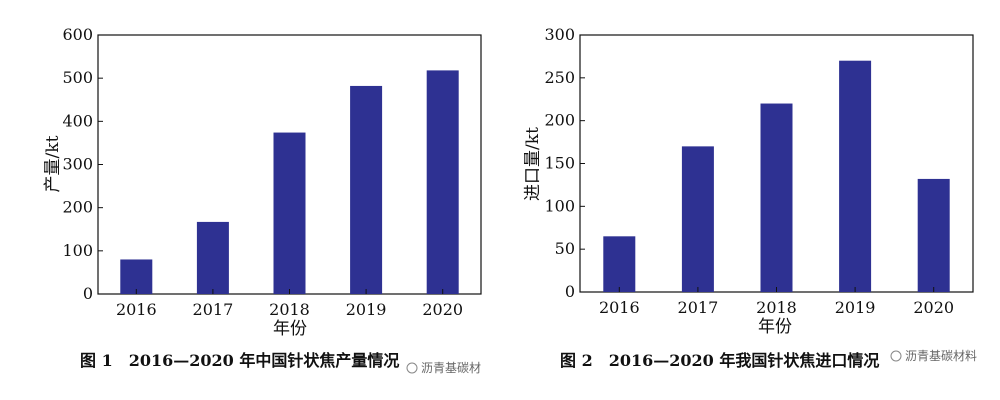  What do you see at coordinates (53, 163) in the screenshot?
I see `y-axis-title: 产量/kt` at bounding box center [53, 163].